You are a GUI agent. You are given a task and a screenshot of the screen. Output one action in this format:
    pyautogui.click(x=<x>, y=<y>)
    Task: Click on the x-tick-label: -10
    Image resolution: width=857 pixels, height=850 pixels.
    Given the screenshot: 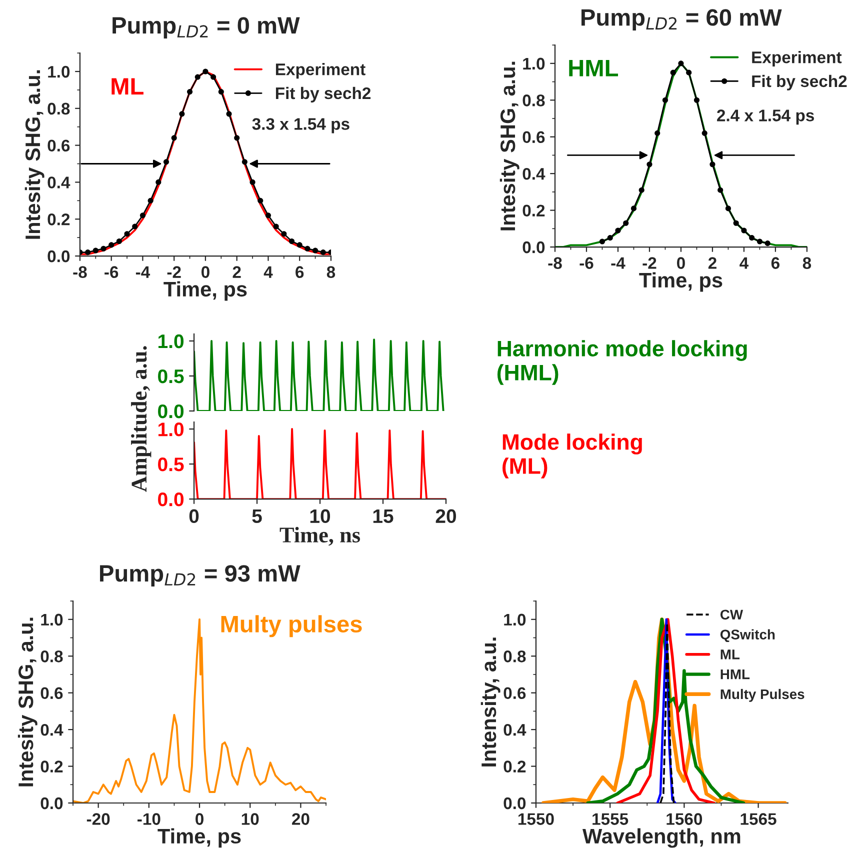 What is the action you would take?
    pyautogui.click(x=149, y=819)
    